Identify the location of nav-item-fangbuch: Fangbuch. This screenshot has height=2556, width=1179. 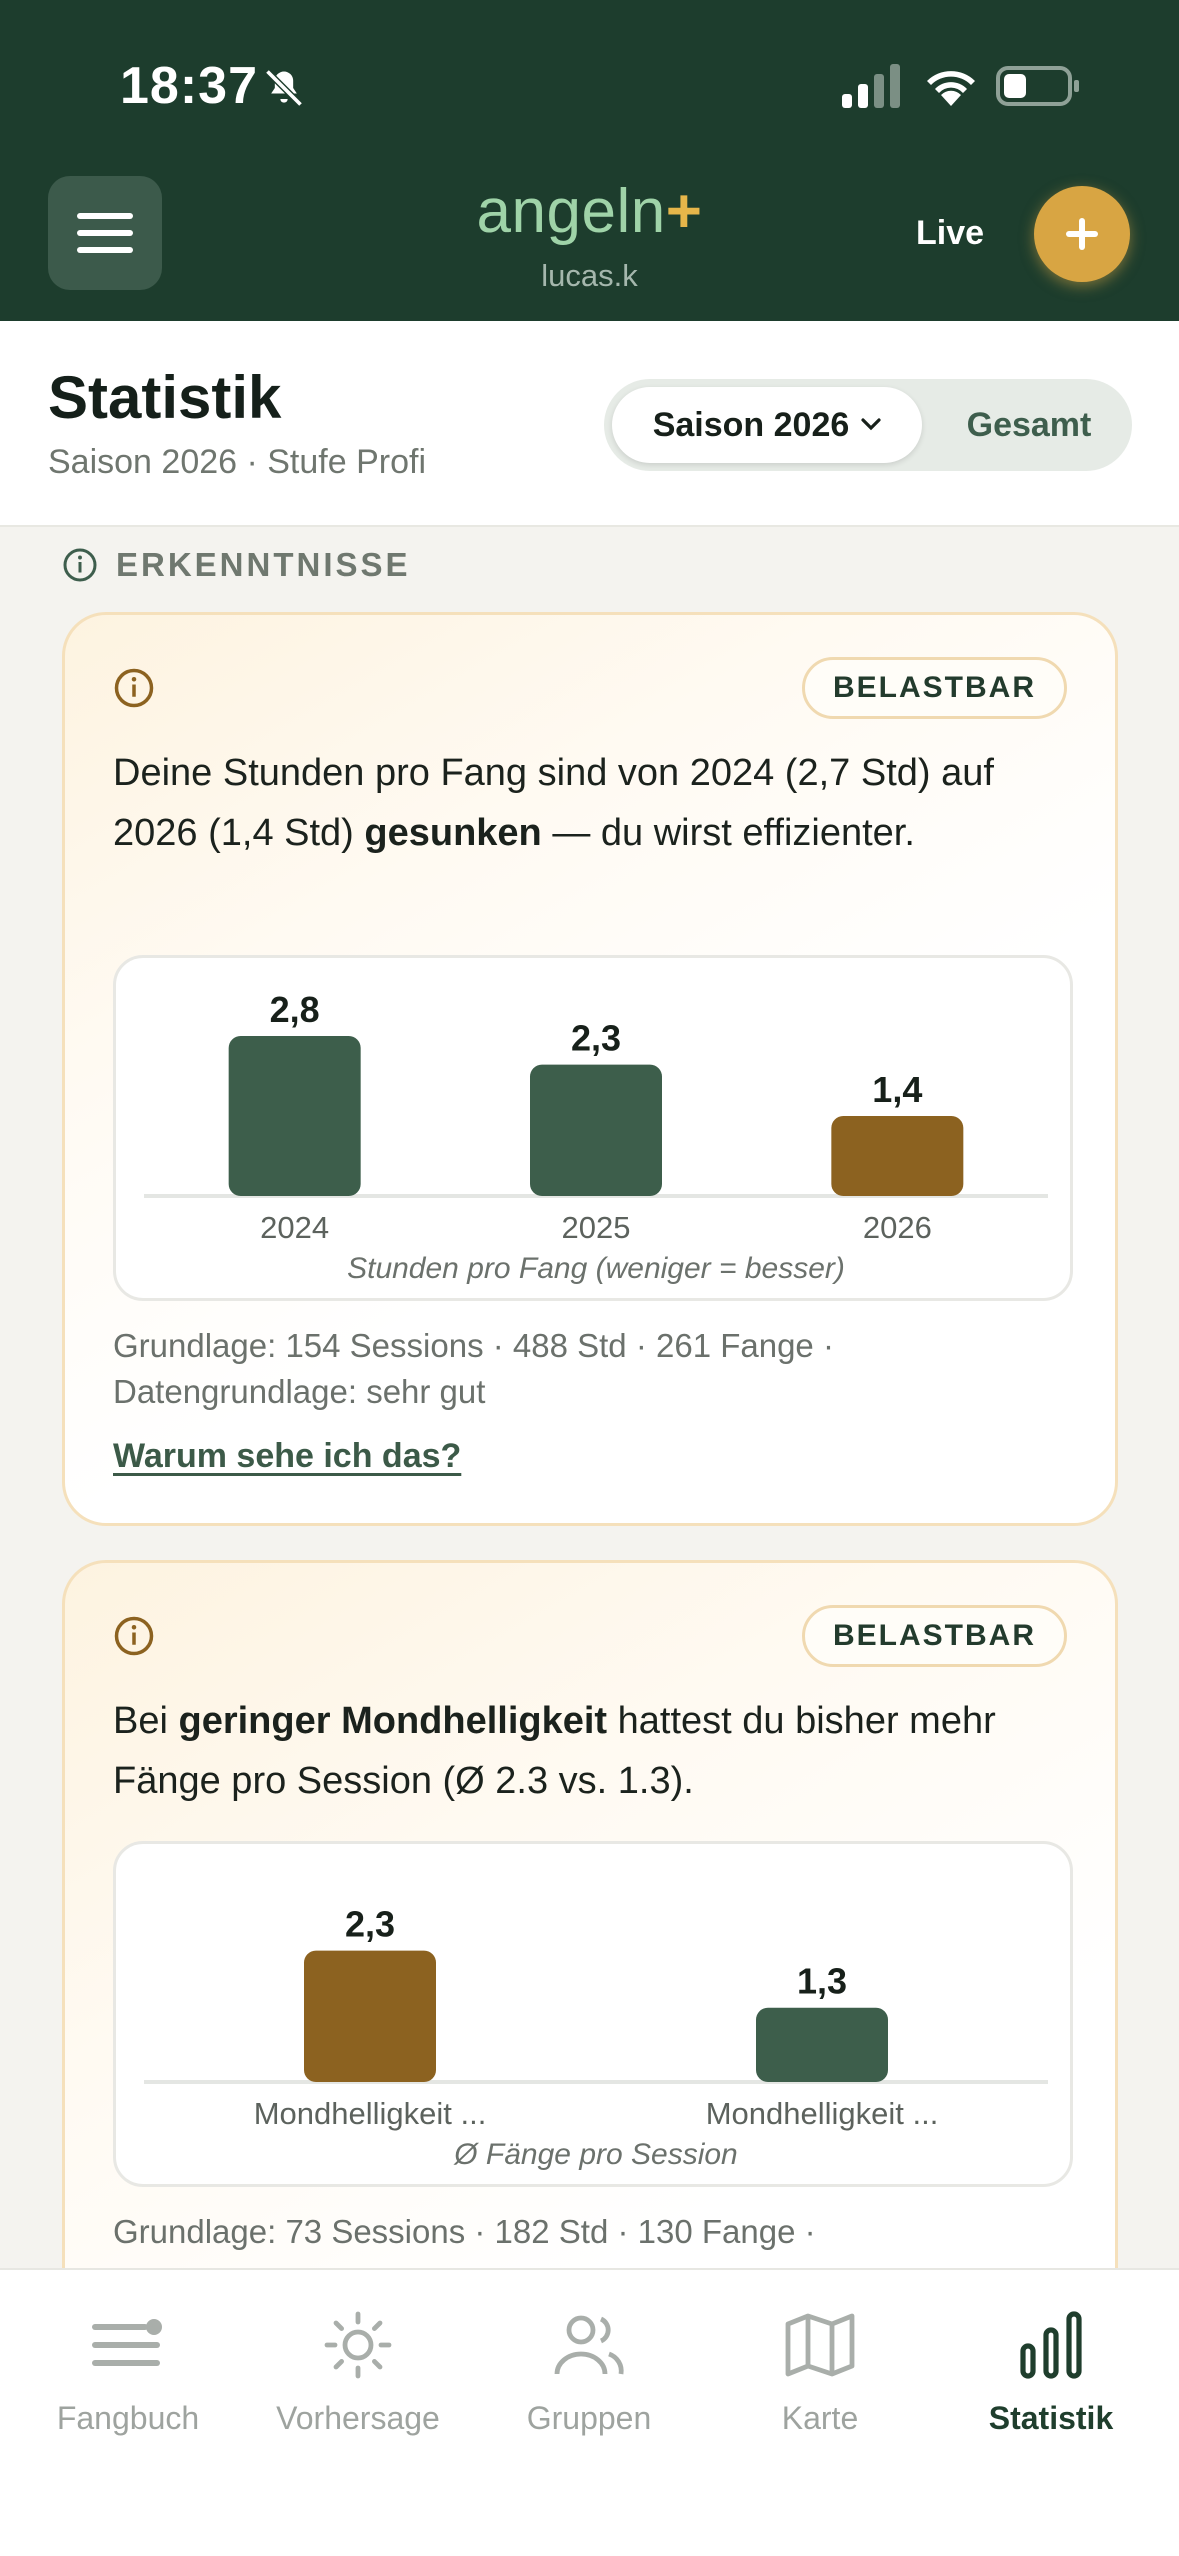
(128, 2373).